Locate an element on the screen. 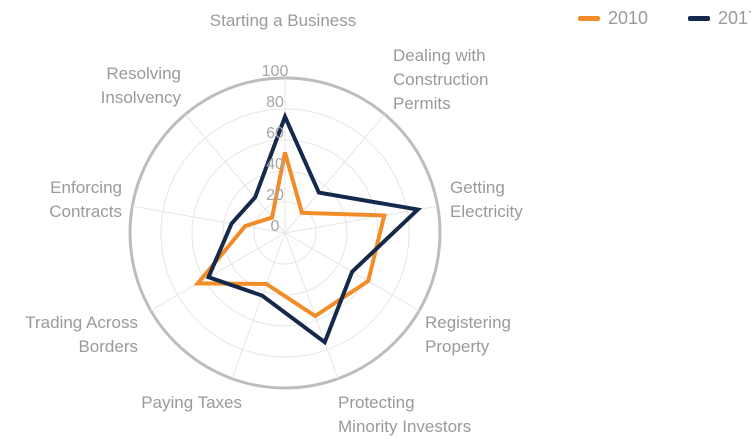  legend-item: 2010 is located at coordinates (613, 18).